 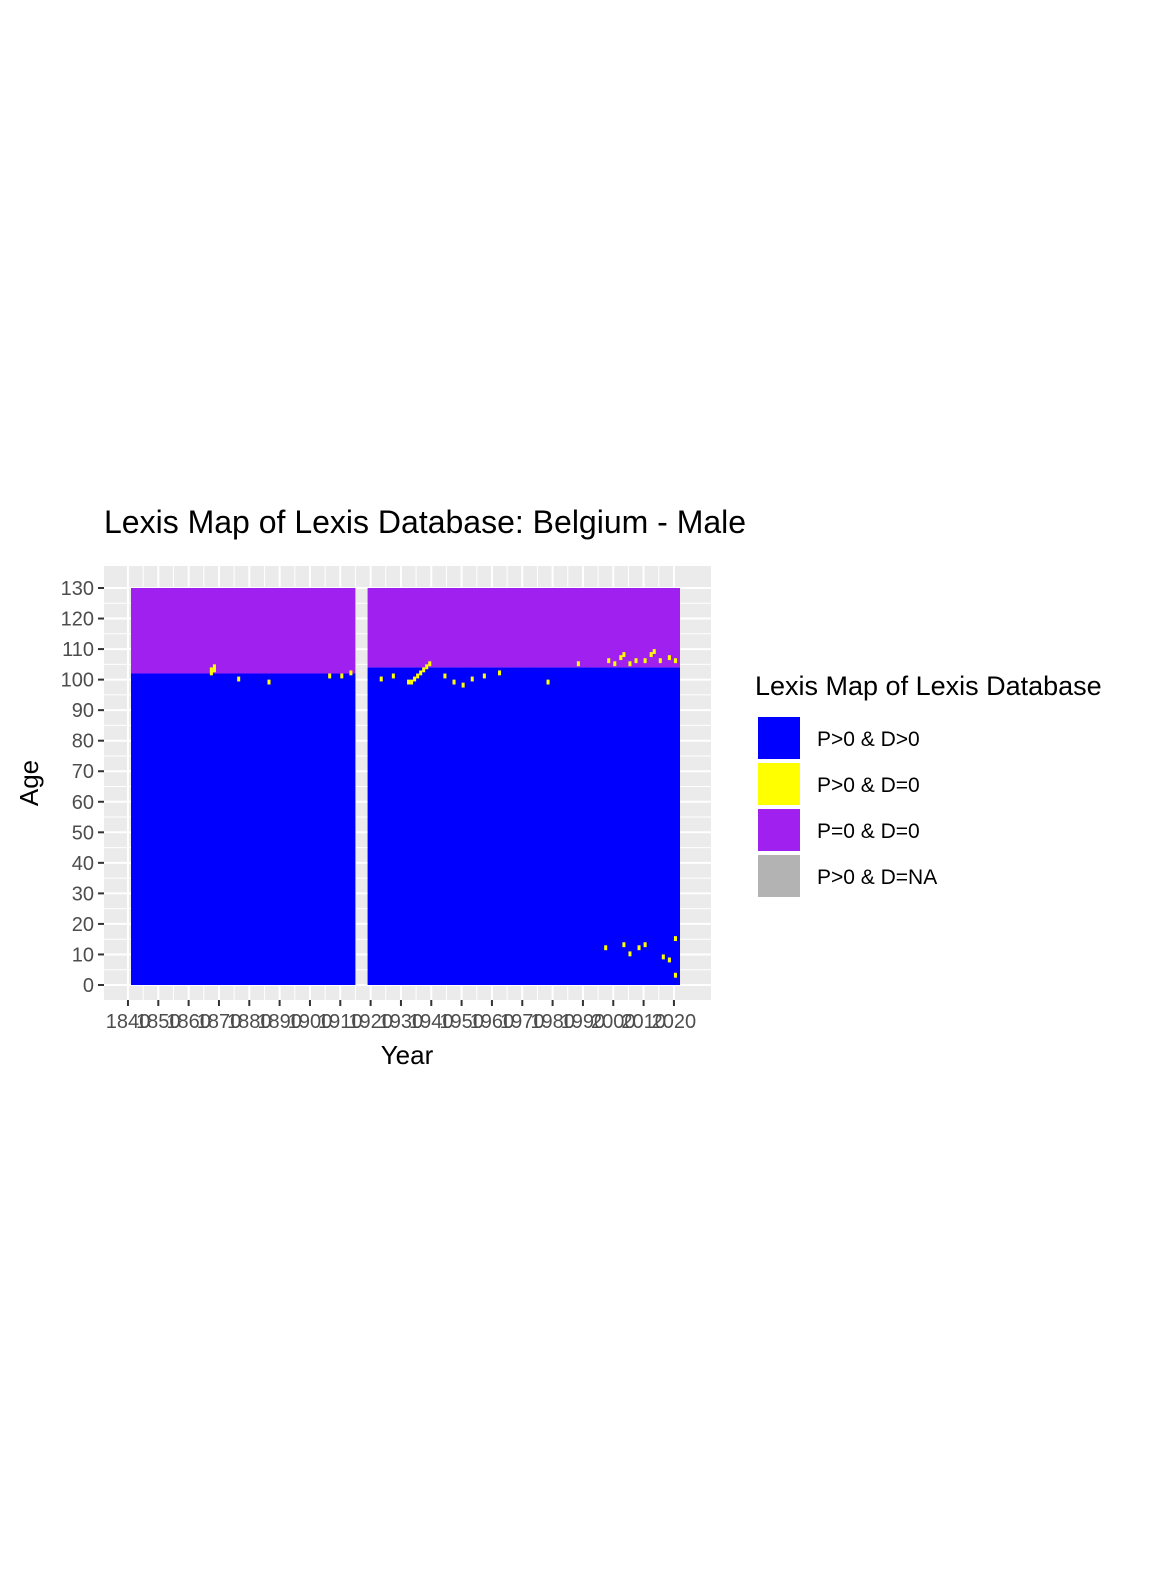 I want to click on zero-death-cells, so click(x=443, y=813).